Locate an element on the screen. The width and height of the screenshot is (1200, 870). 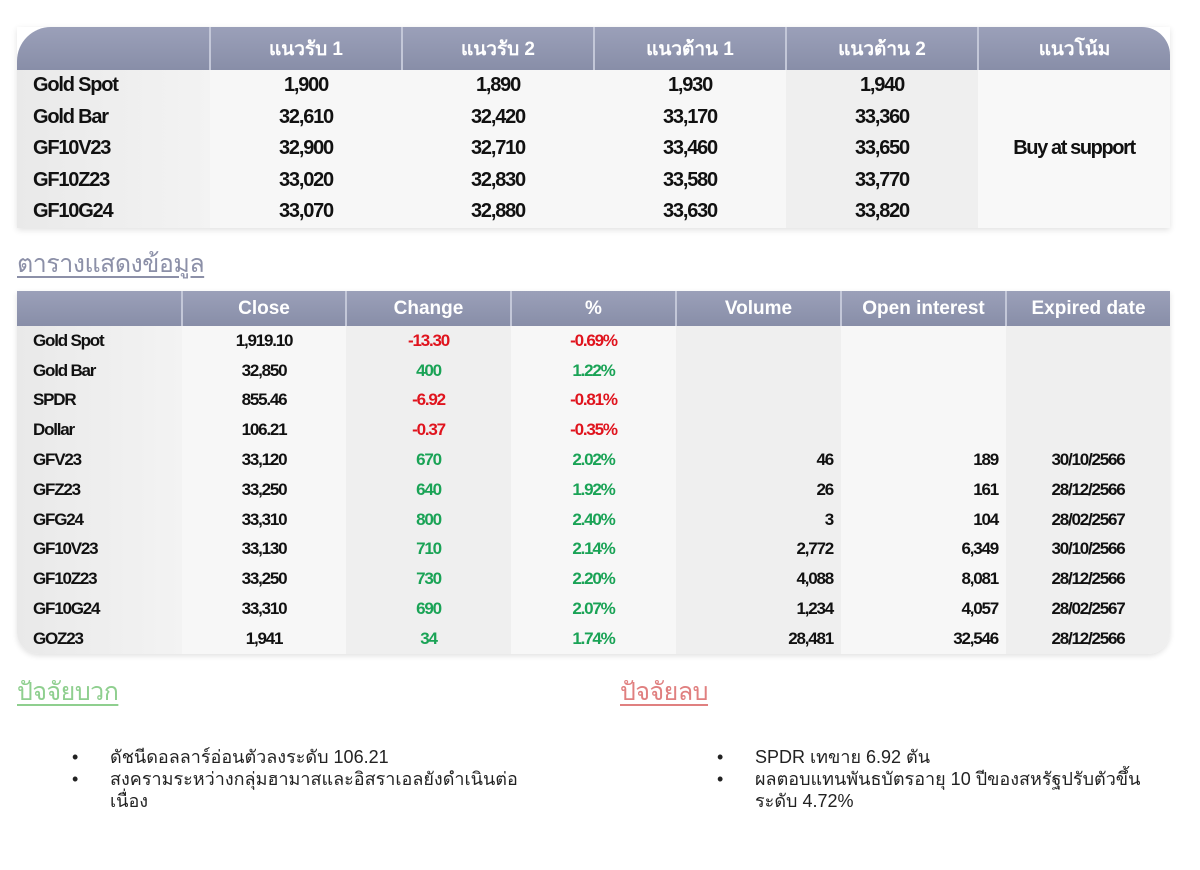
support-1: 1,900 is located at coordinates (306, 86).